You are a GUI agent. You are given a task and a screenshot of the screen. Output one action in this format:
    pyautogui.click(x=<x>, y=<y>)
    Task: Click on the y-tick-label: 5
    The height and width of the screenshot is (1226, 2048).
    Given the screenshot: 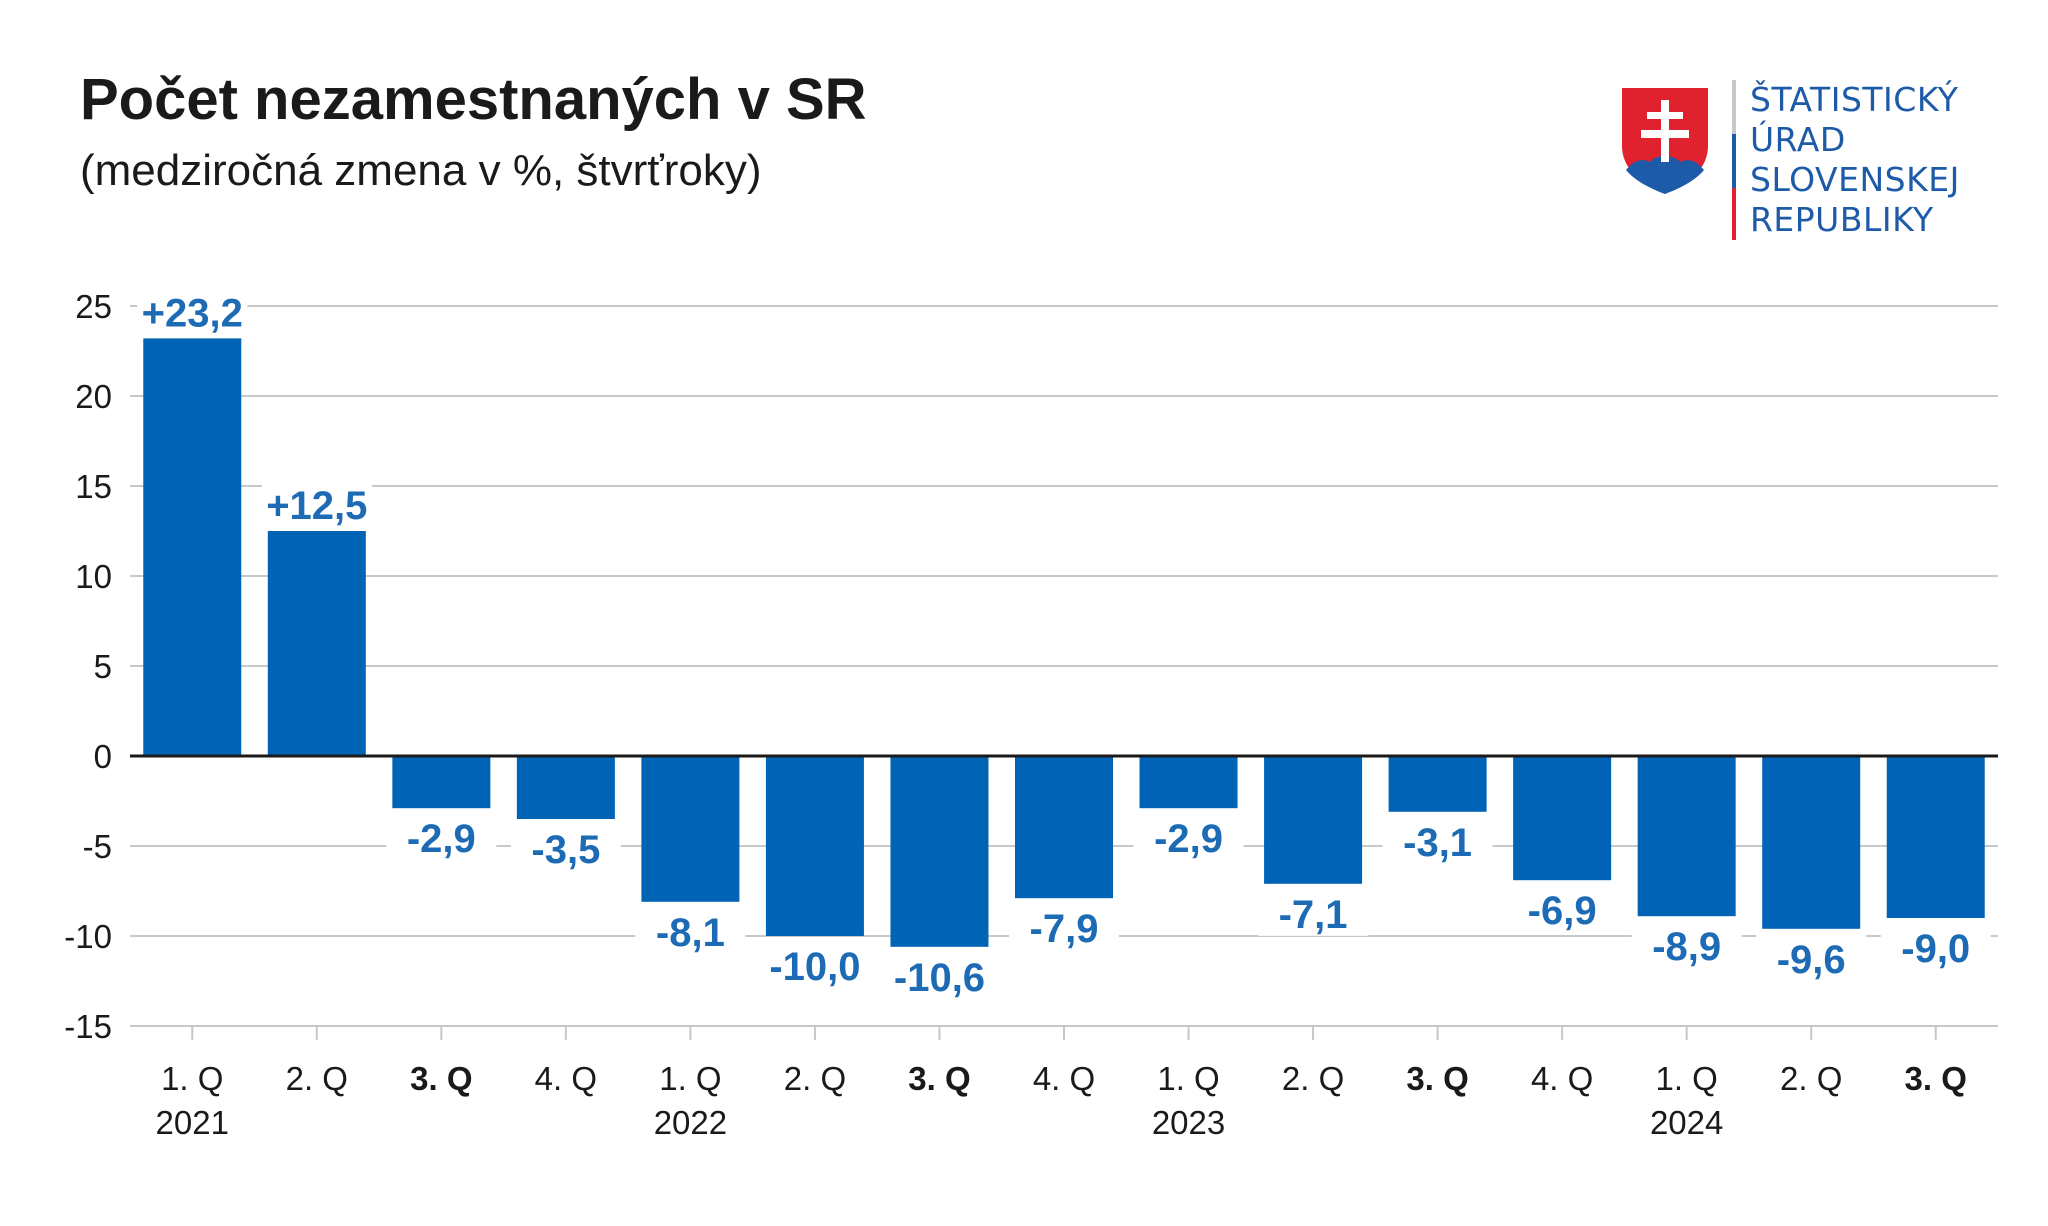 What is the action you would take?
    pyautogui.click(x=103, y=666)
    